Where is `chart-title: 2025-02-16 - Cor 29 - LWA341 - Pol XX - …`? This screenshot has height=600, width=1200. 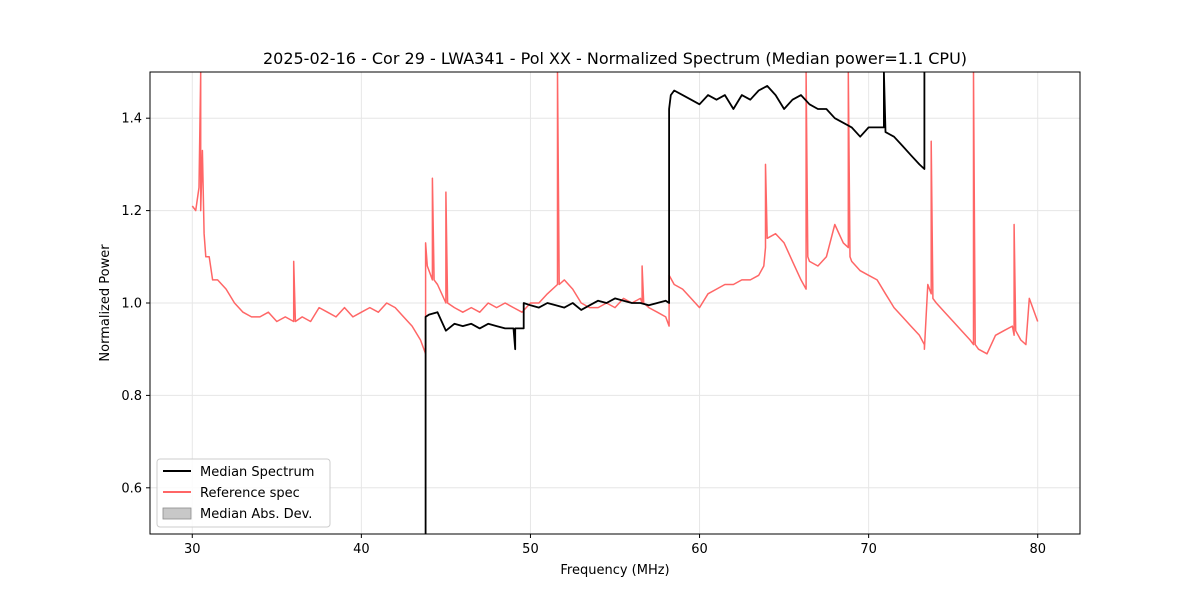 chart-title: 2025-02-16 - Cor 29 - LWA341 - Pol XX - … is located at coordinates (615, 58).